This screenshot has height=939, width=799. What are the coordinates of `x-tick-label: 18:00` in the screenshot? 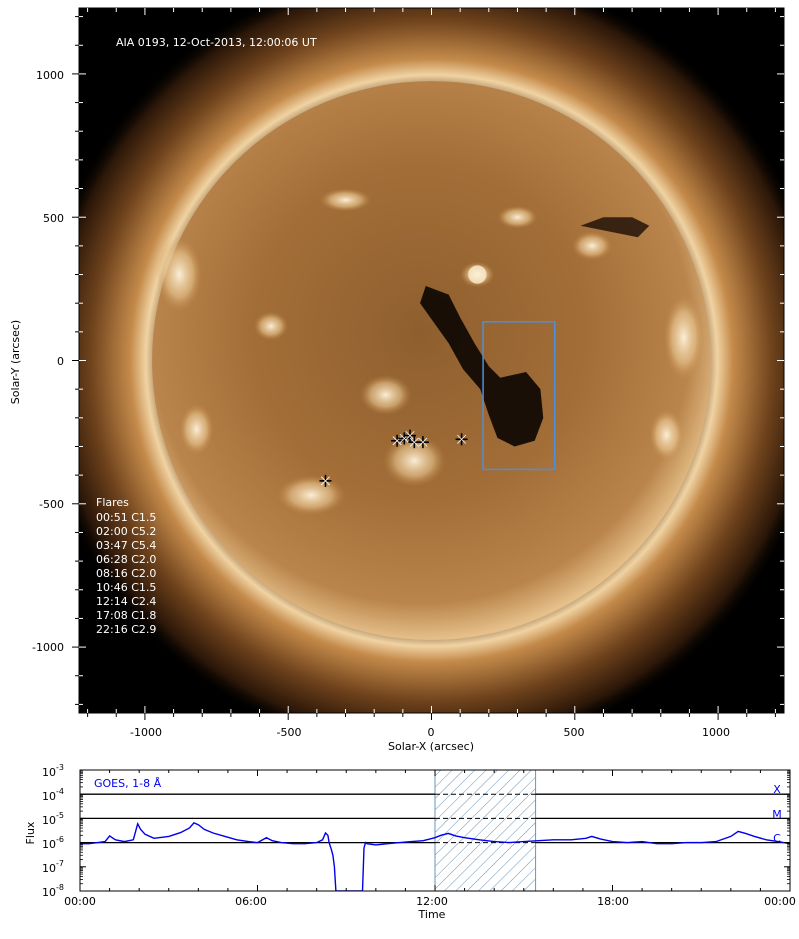 It's located at (613, 901).